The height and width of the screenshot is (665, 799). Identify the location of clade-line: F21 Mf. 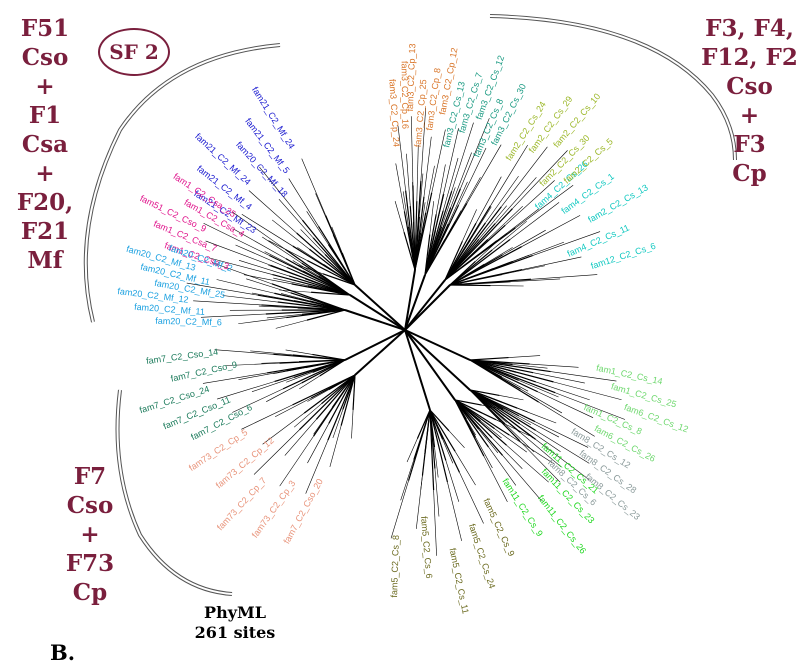
(45, 246).